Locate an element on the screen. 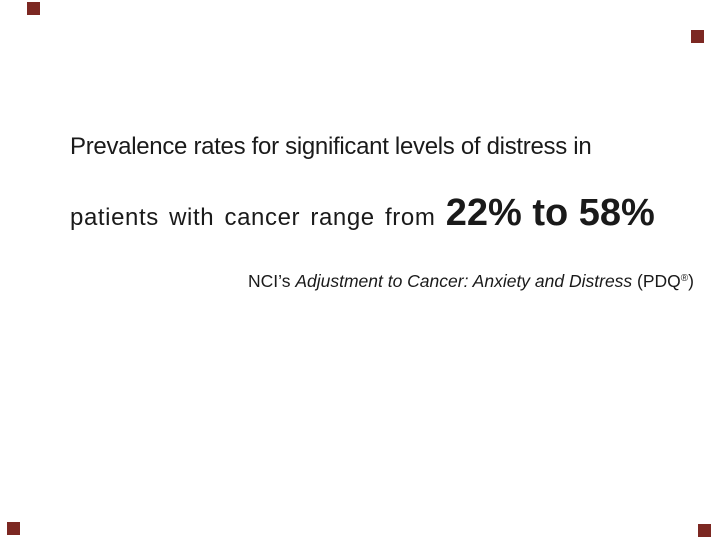 This screenshot has height=540, width=720. corner-ornament-top-right is located at coordinates (697, 36).